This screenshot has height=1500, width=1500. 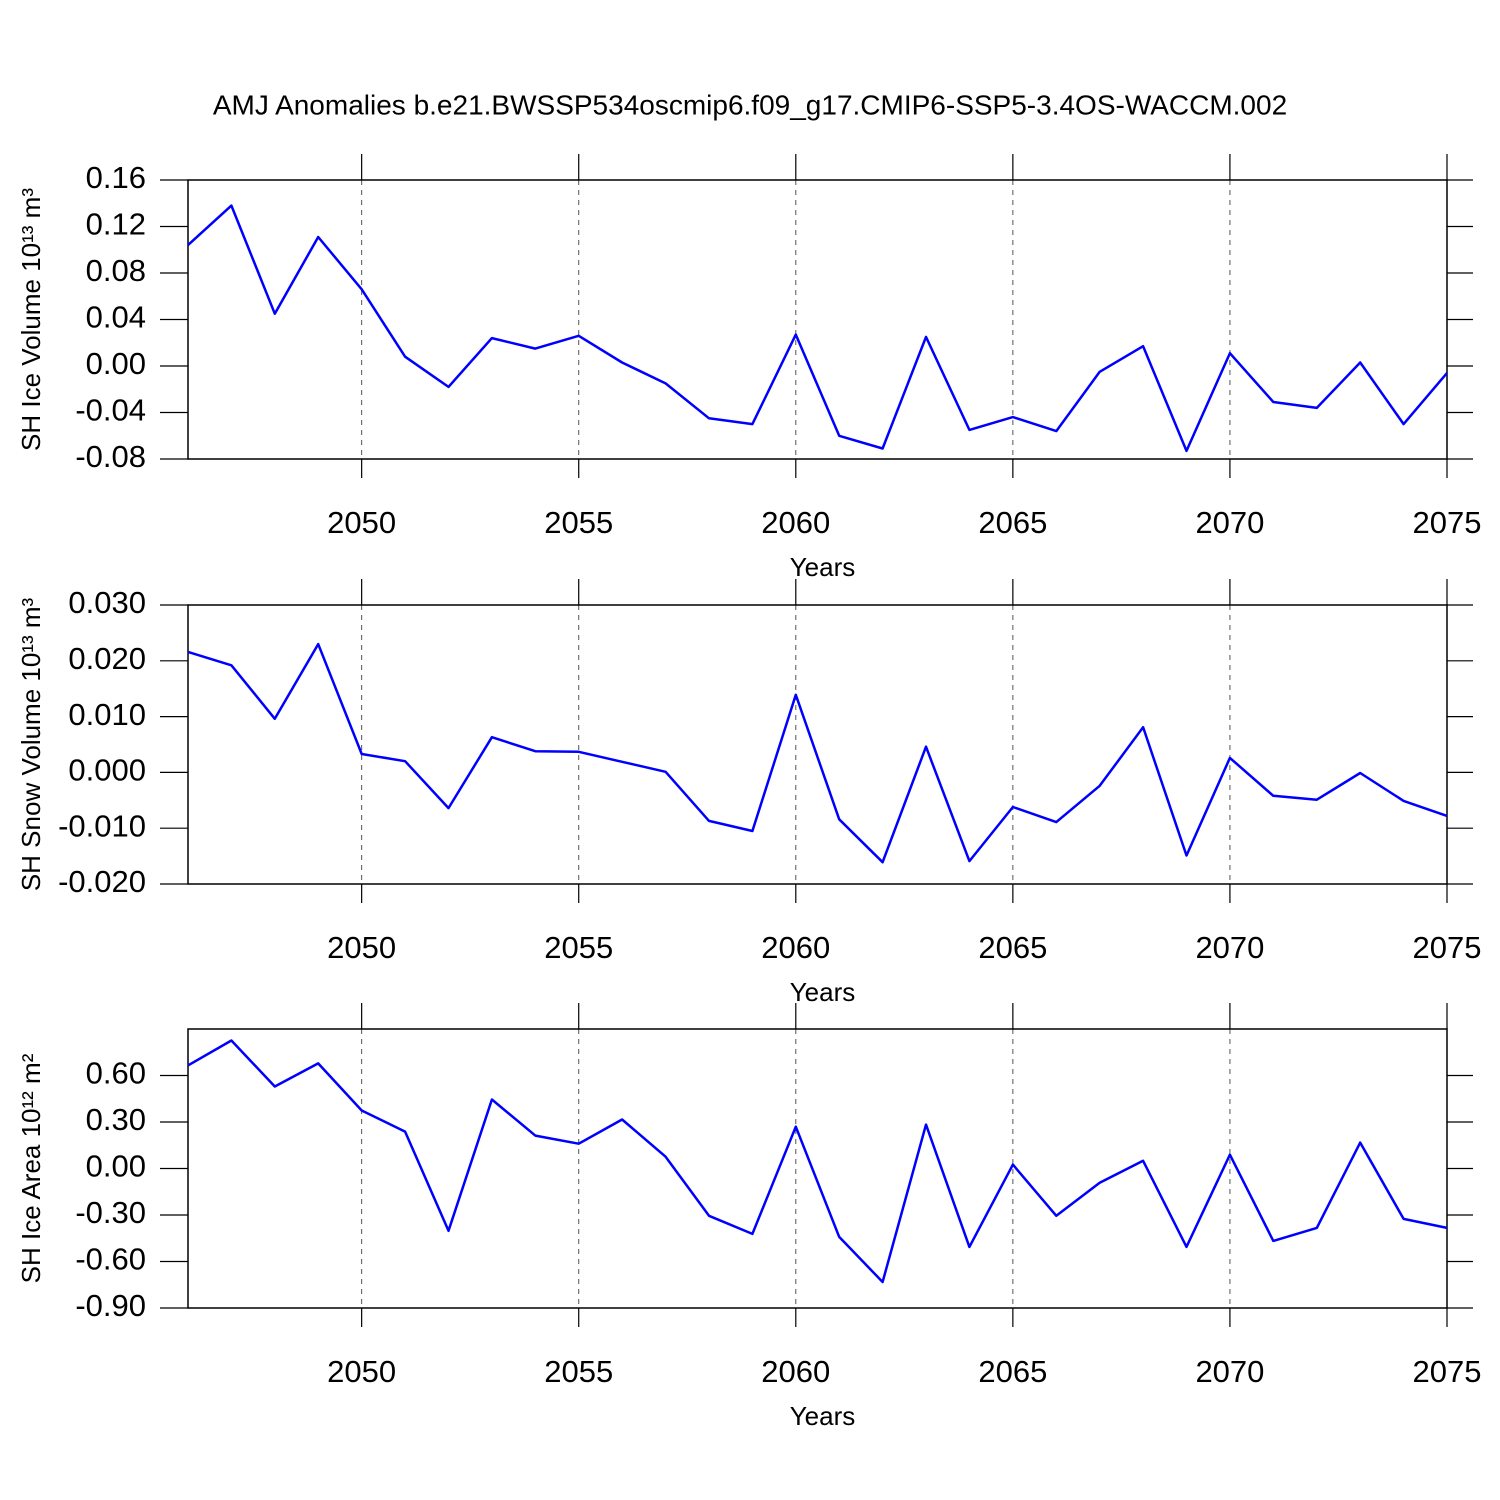 I want to click on y-axis-label: SH Ice Volume 10¹³ m³, so click(x=31, y=319).